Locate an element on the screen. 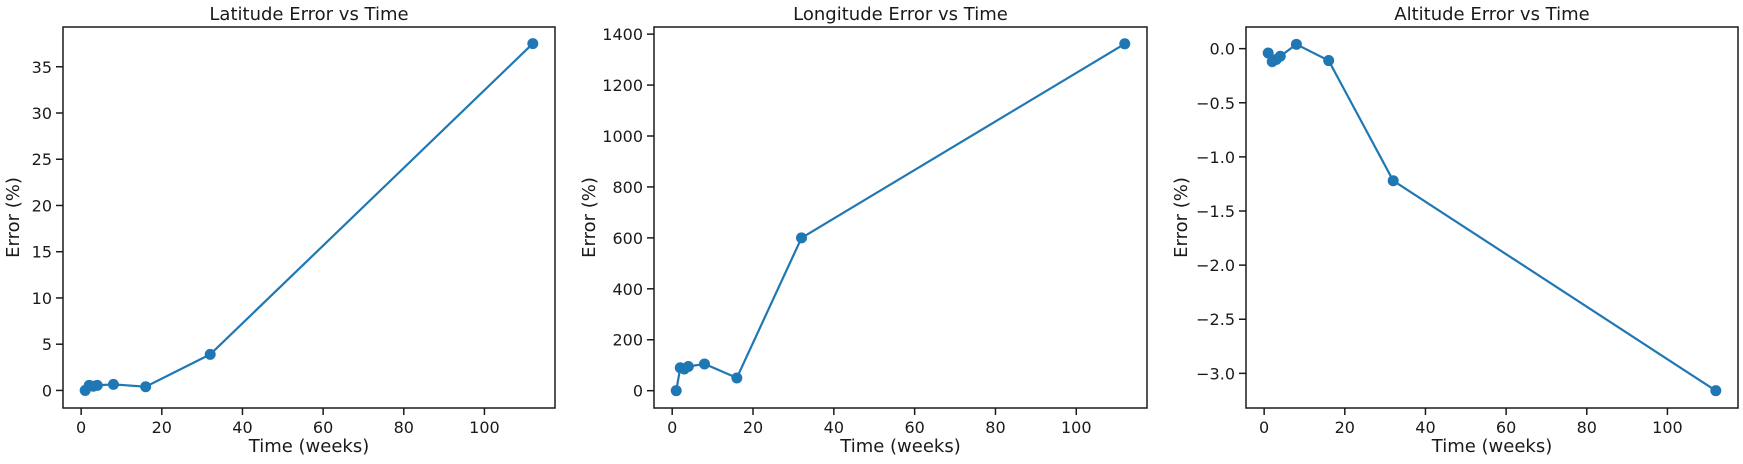 This screenshot has height=464, width=1743. y-tick-label: −0.5 is located at coordinates (1215, 103).